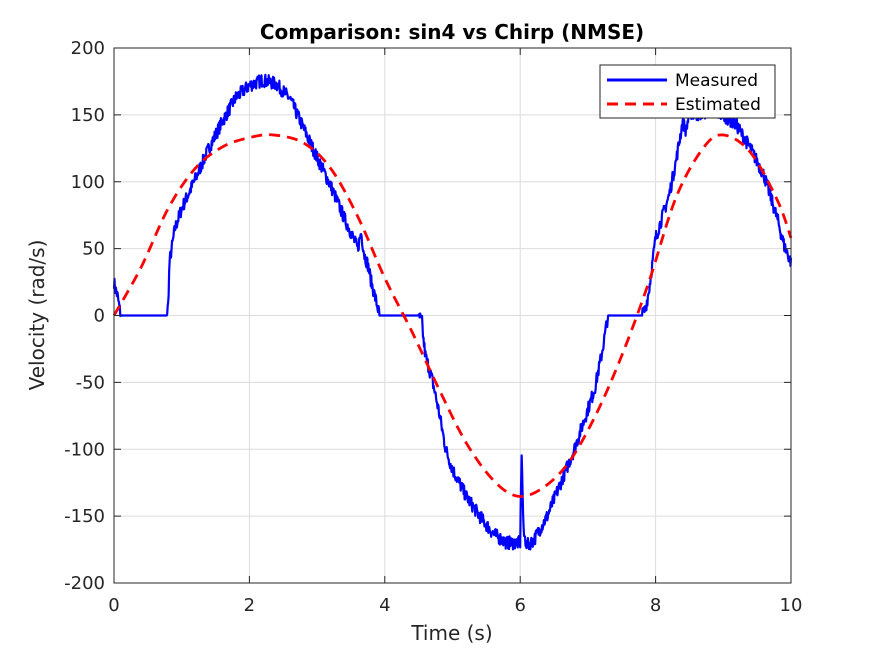 Image resolution: width=875 pixels, height=661 pixels. I want to click on x-tick-label: 4, so click(384, 605).